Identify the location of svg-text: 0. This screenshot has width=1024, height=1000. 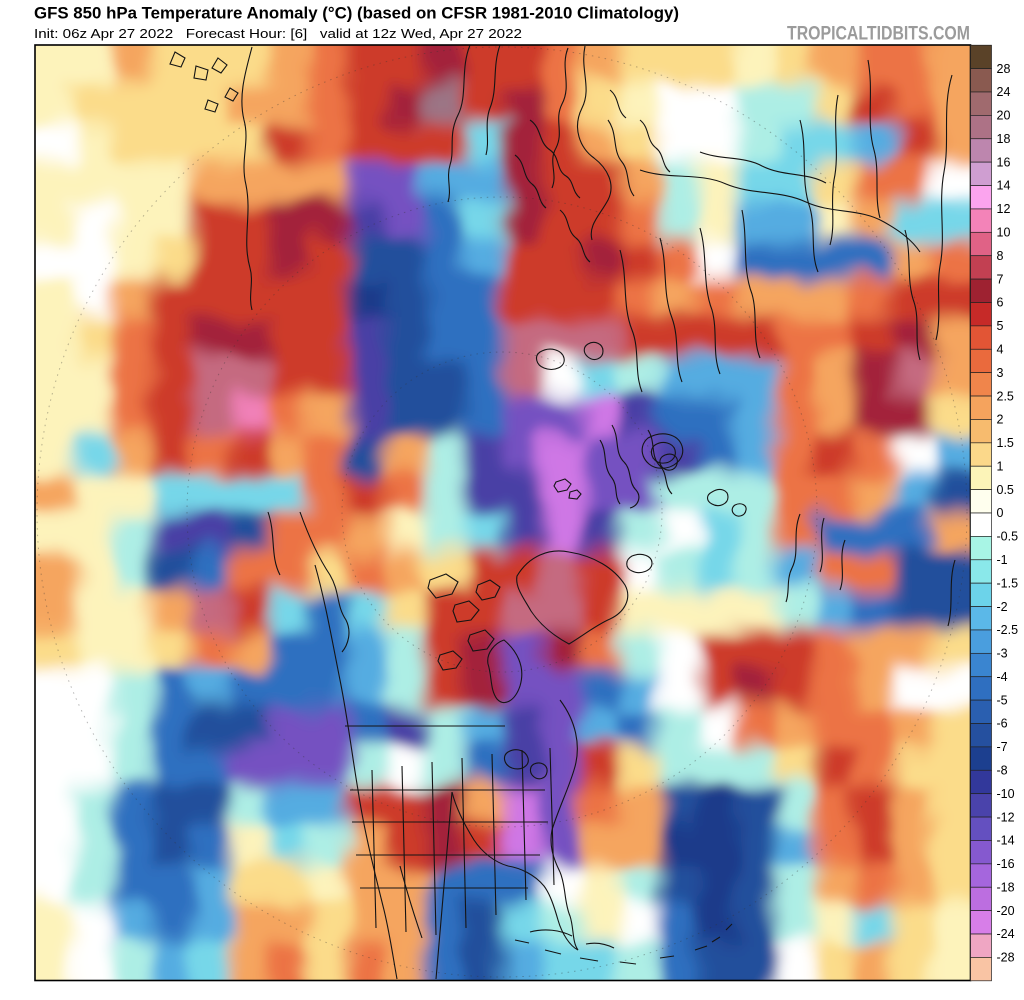
(1000, 513).